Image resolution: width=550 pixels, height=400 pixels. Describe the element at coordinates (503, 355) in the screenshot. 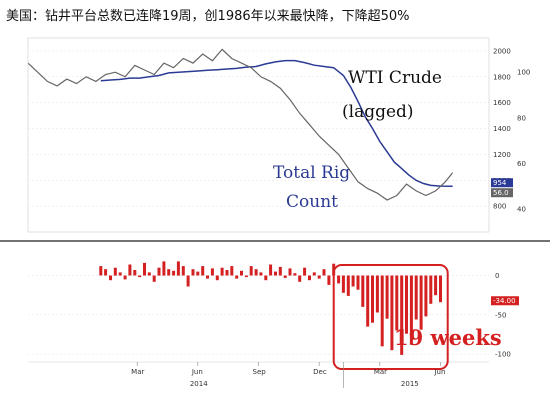

I see `y-change-tick-label: -100` at that location.